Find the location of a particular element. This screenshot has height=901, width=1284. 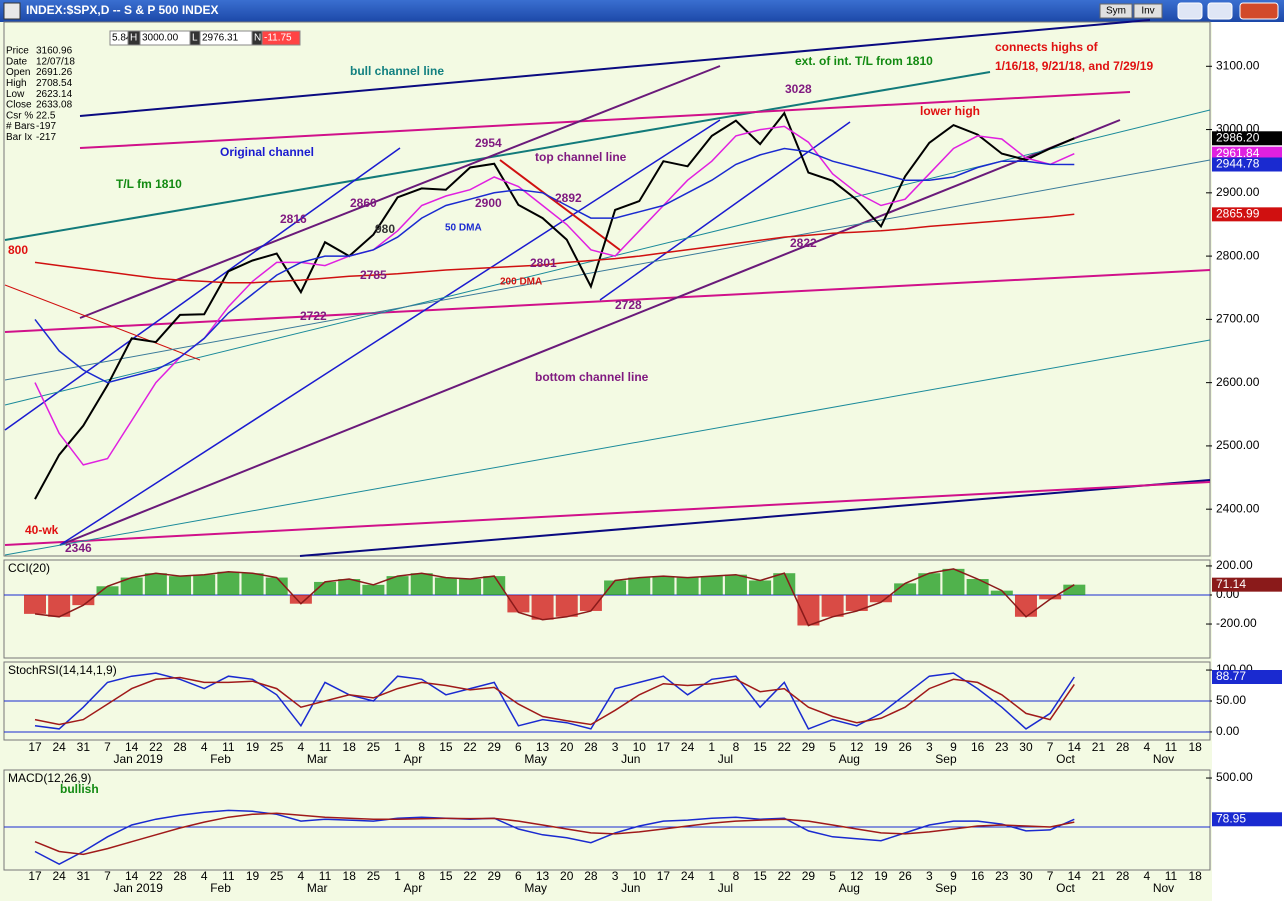

info-value: 3160.96 is located at coordinates (54, 51).